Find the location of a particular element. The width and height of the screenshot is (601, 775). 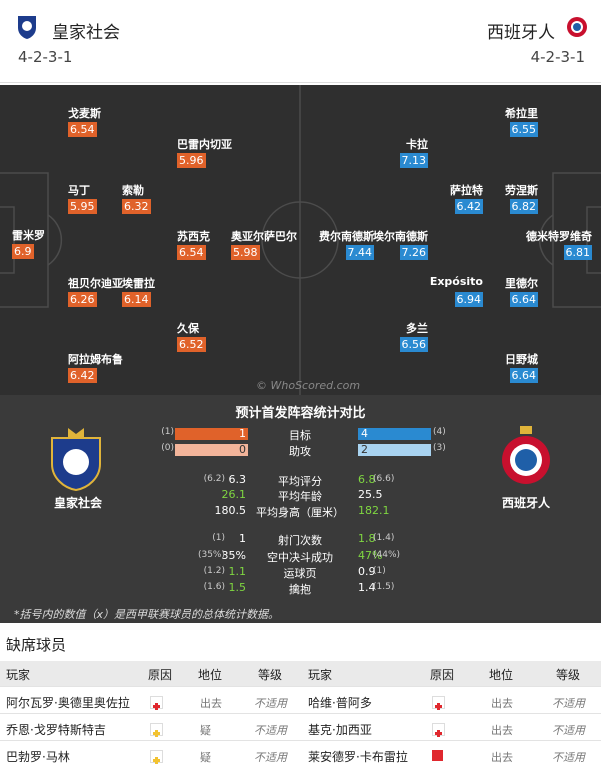

header is located at coordinates (300, 41).